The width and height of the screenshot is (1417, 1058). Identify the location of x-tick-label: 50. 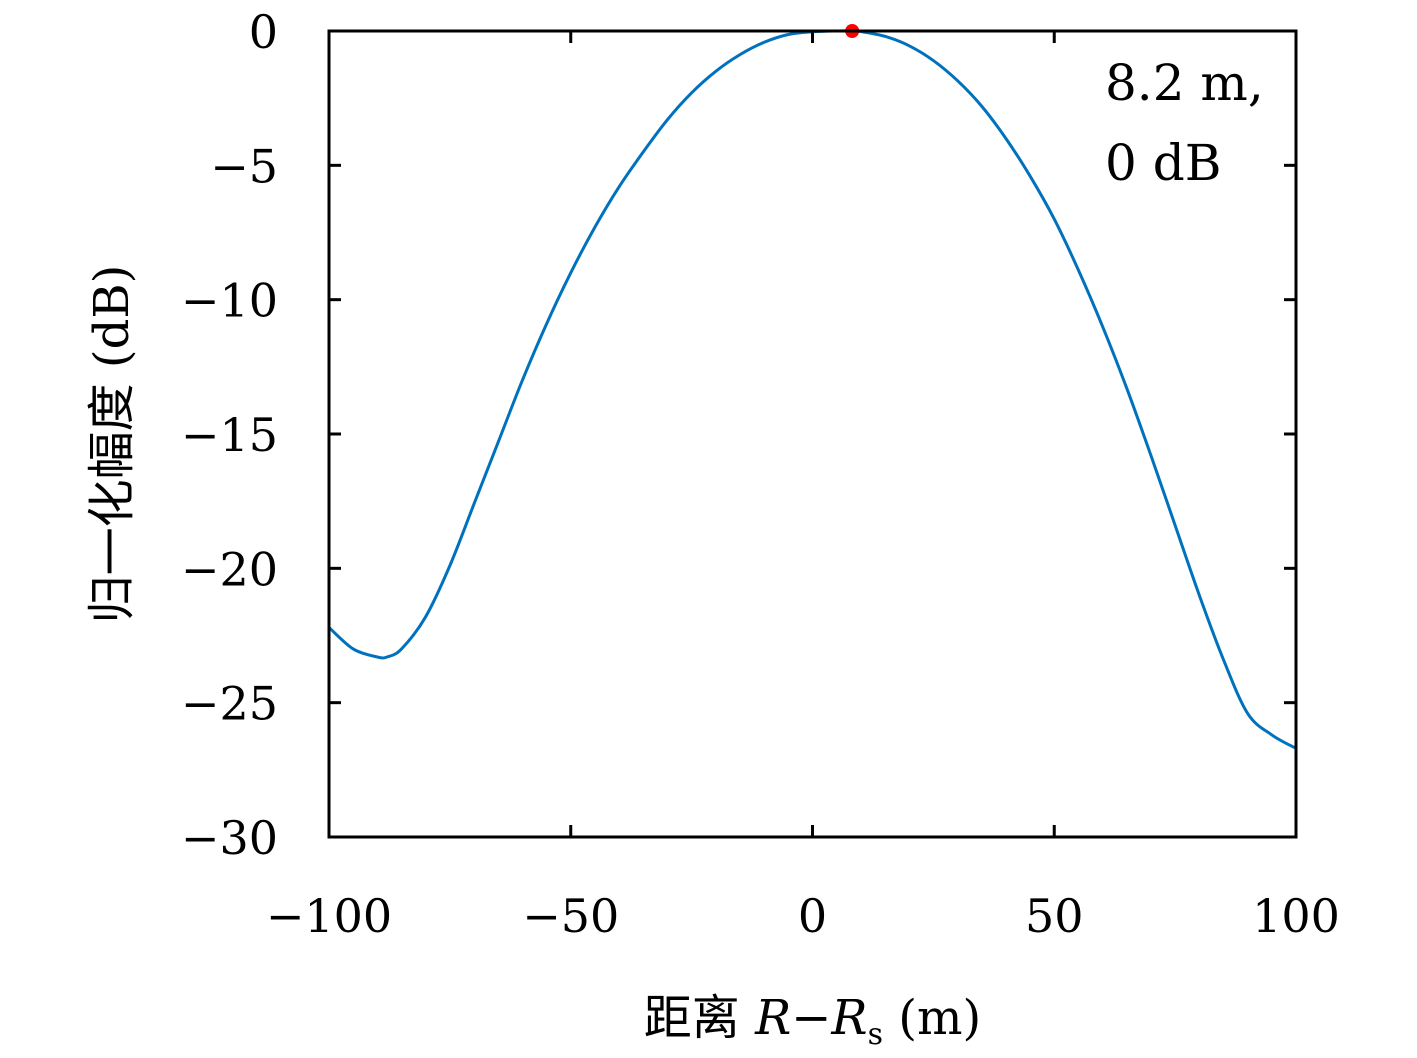
(1054, 916).